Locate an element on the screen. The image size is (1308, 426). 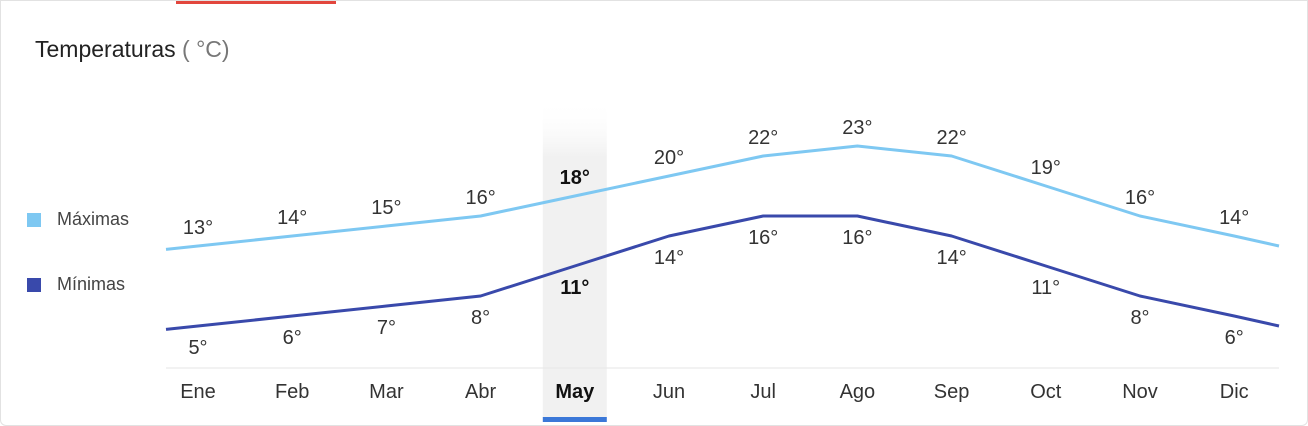
chart-title-text: Temperaturas is located at coordinates (105, 49).